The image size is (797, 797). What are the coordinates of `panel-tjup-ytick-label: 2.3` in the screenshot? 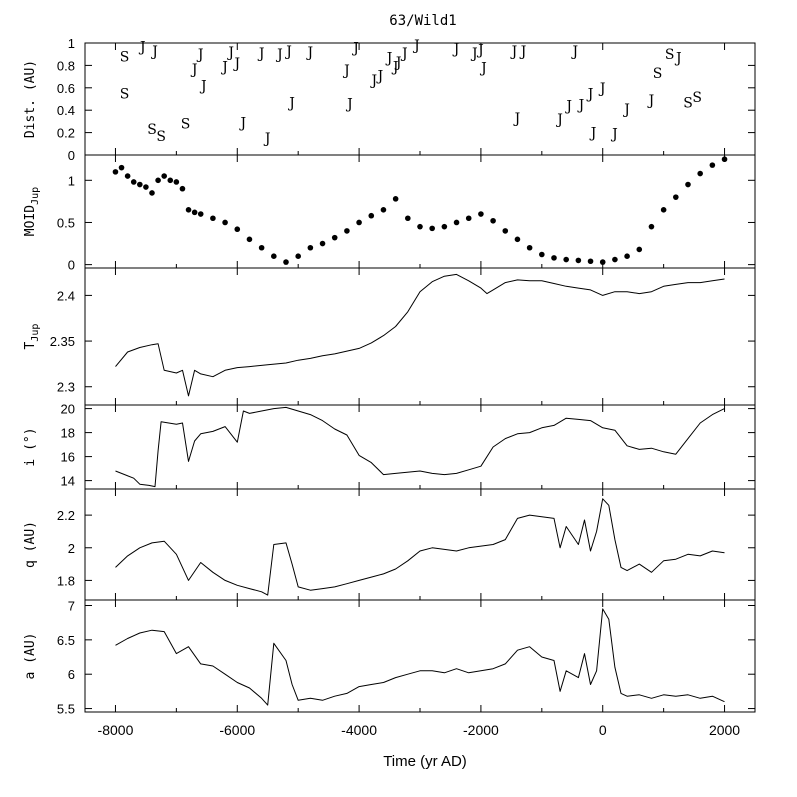 It's located at (66, 387).